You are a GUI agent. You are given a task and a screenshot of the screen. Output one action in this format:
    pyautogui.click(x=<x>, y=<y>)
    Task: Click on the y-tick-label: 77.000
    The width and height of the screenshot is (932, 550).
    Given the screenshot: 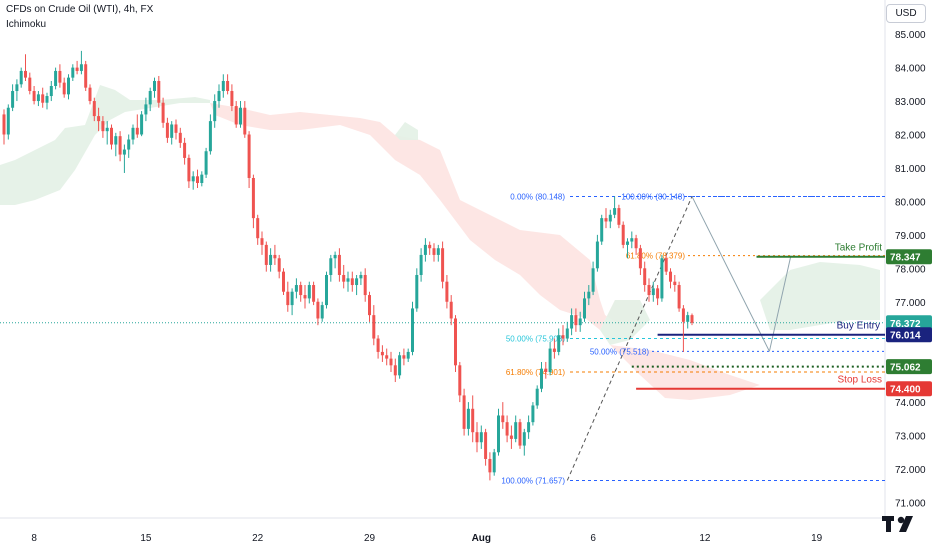 What is the action you would take?
    pyautogui.click(x=910, y=303)
    